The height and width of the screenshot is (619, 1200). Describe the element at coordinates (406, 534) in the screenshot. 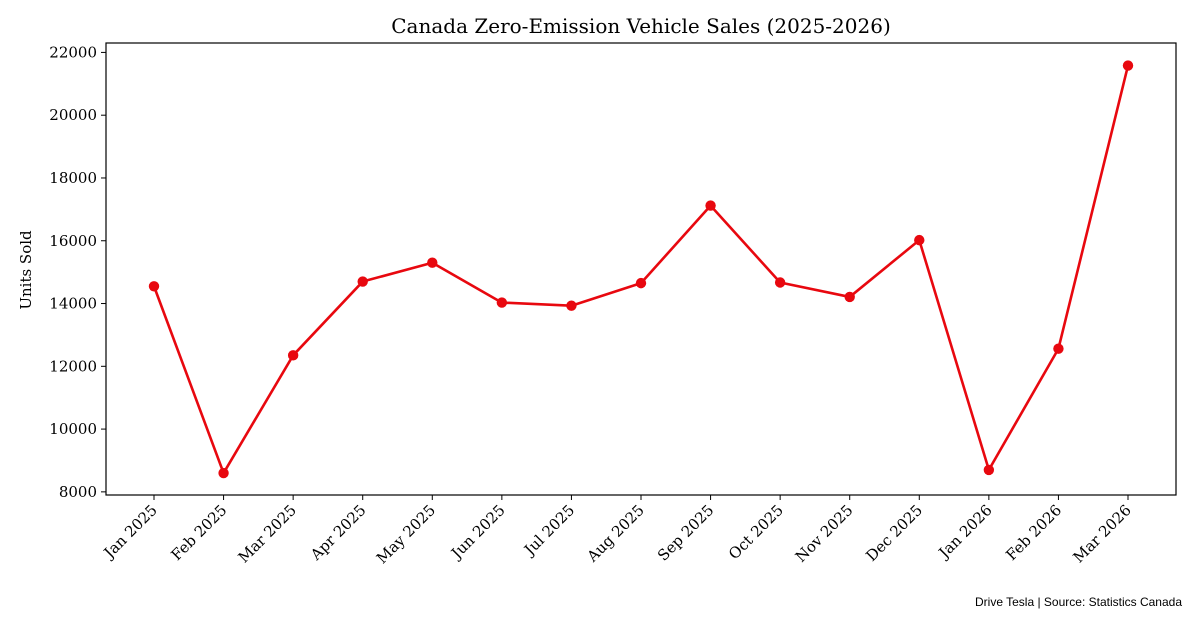

I see `x-tick-label: May 2025` at that location.